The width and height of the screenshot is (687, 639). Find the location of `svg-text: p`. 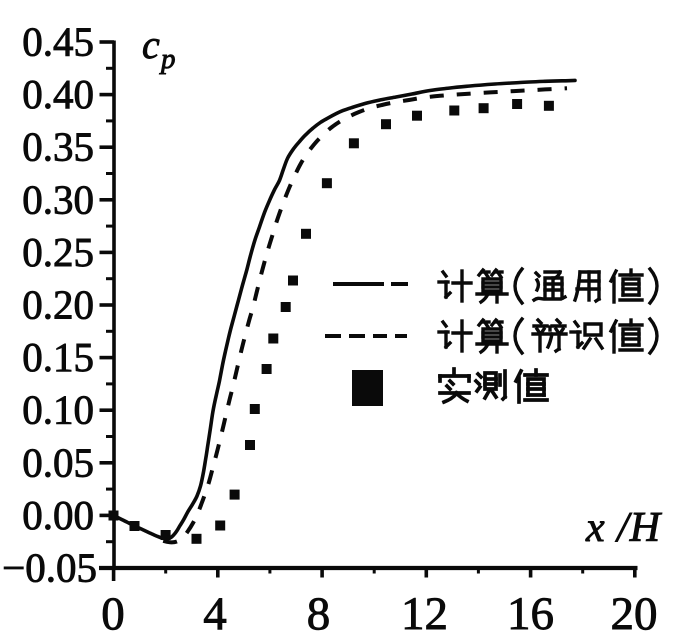

svg-text: p is located at coordinates (167, 59).